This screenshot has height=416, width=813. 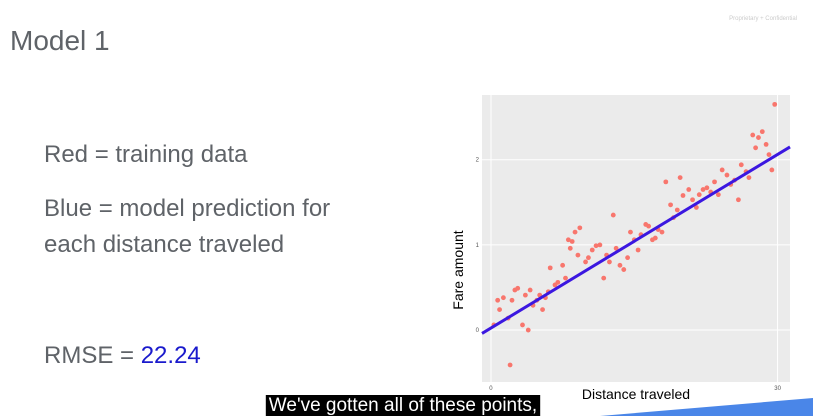 I want to click on y-tick-label: 0, so click(x=478, y=331).